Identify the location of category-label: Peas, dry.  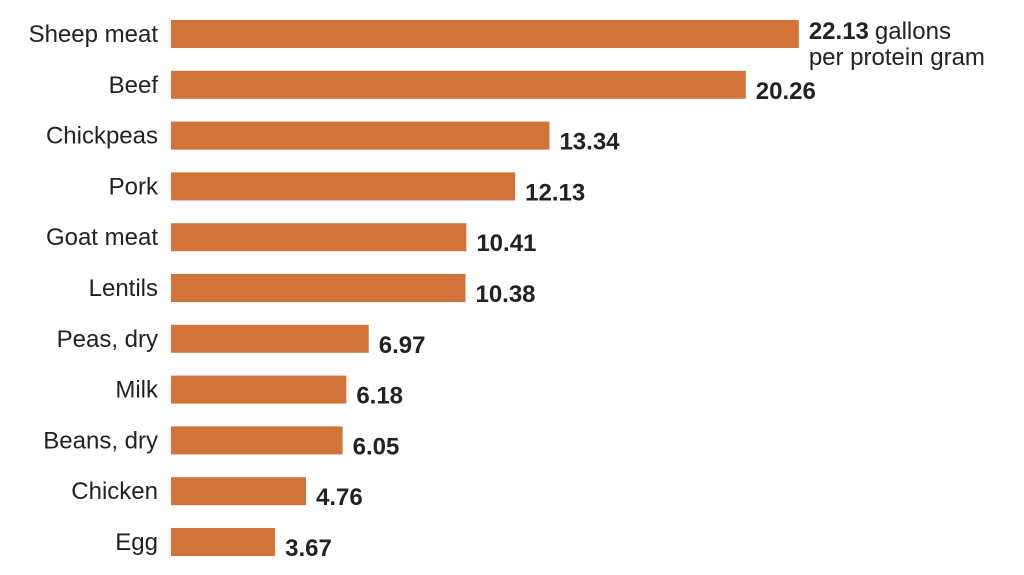
(107, 339).